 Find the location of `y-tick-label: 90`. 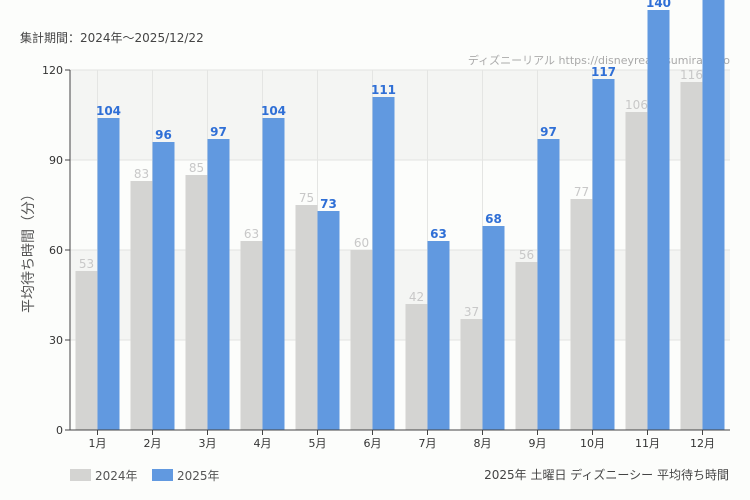

y-tick-label: 90 is located at coordinates (56, 160).